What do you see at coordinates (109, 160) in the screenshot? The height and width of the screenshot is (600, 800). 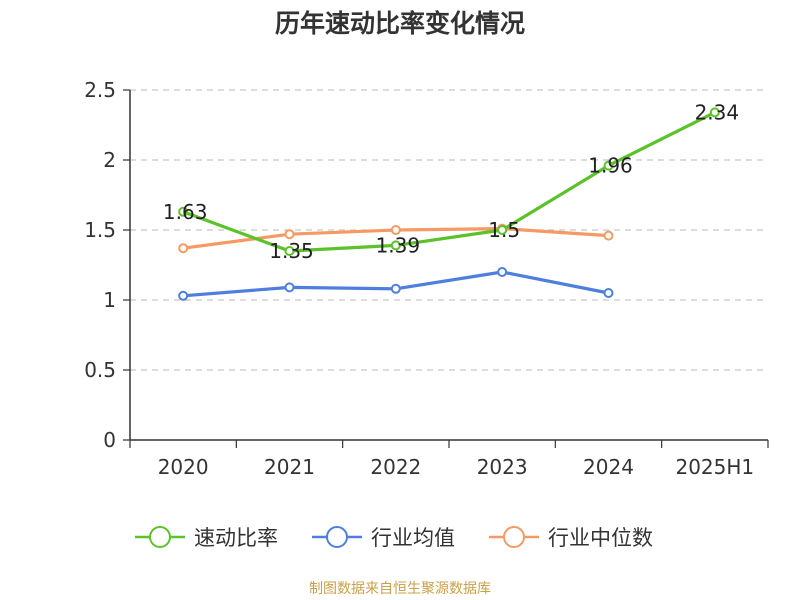 I see `y-tick-label: 2` at bounding box center [109, 160].